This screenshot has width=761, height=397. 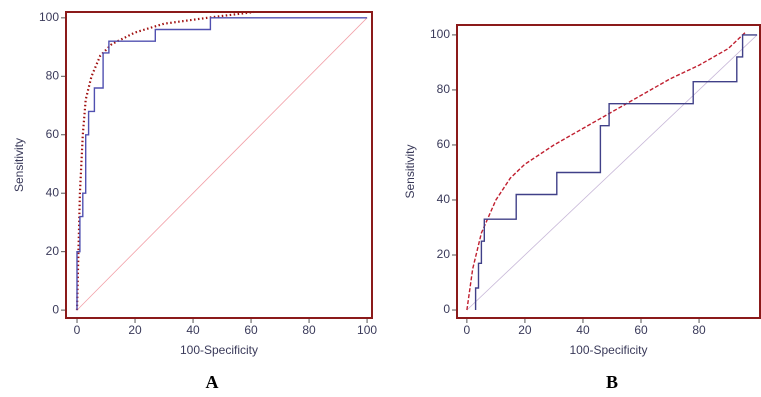 I want to click on panel-label: A, so click(x=212, y=382).